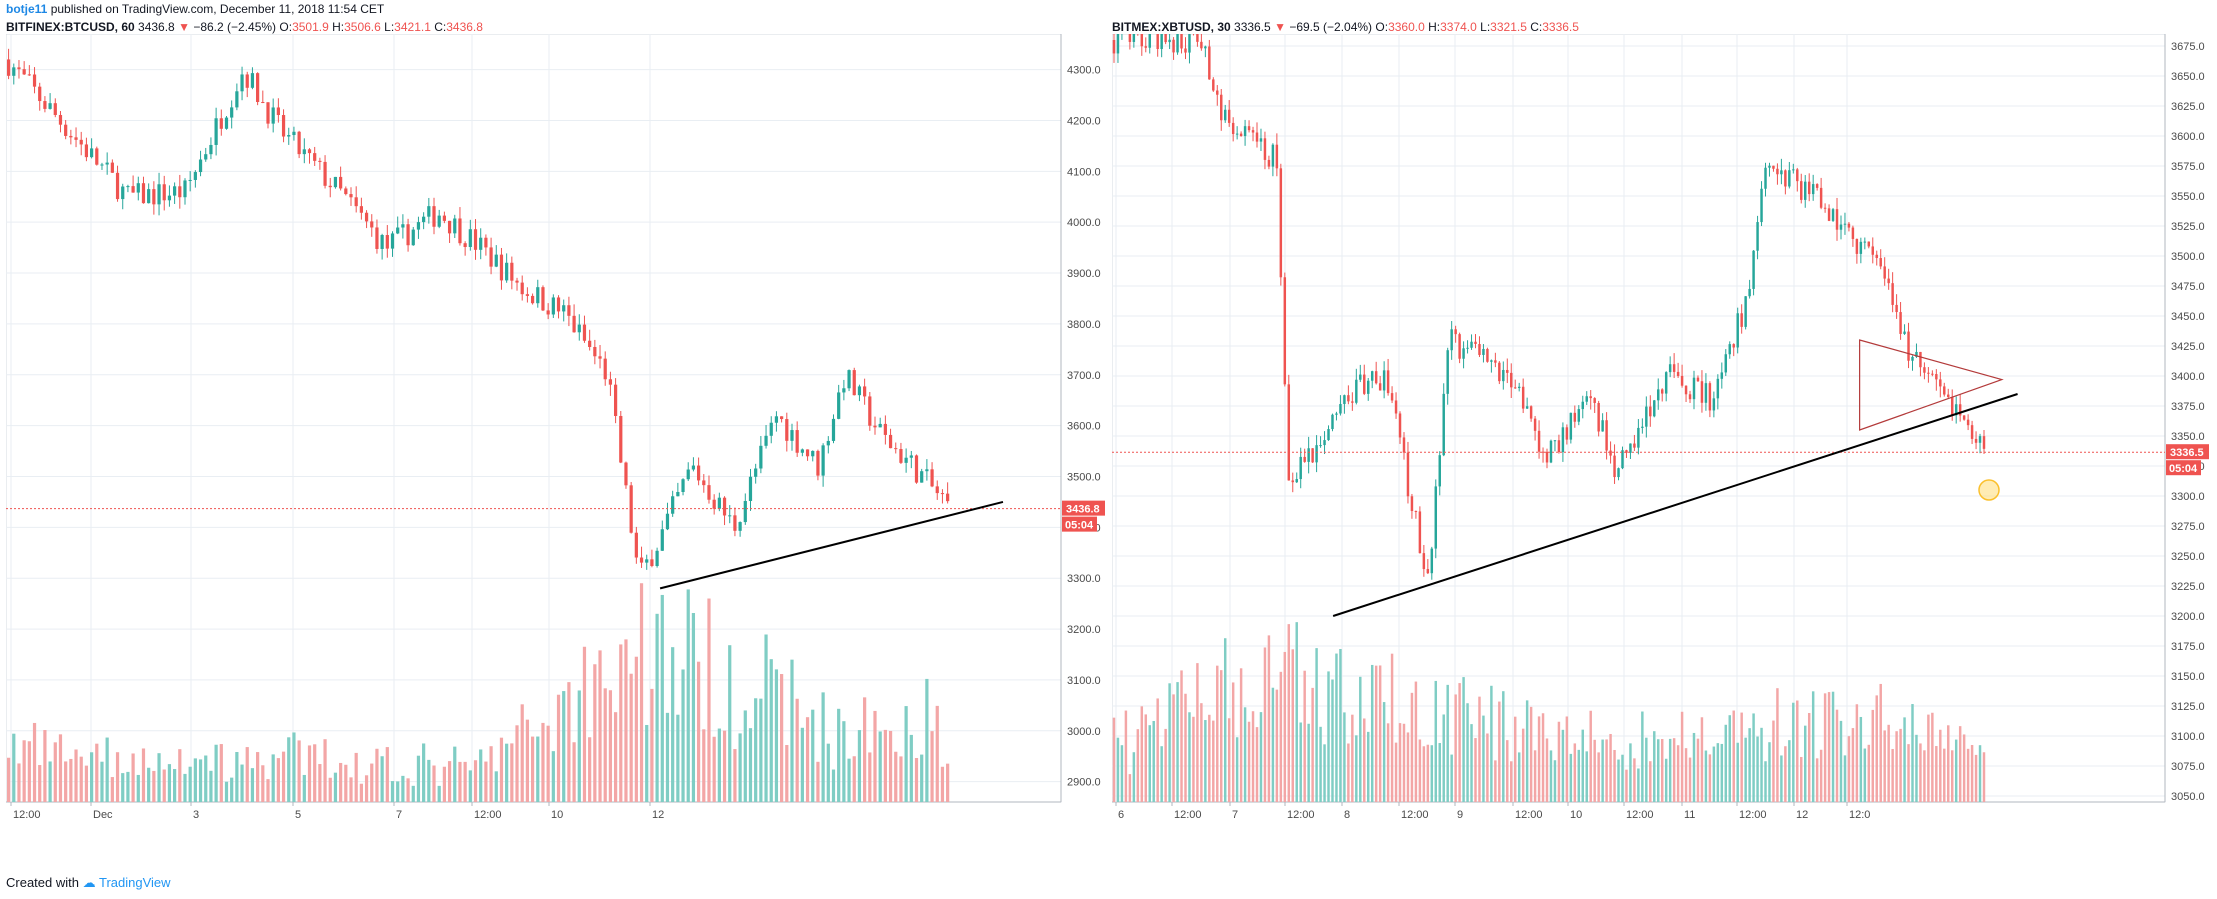 The image size is (2217, 899). I want to click on price-tick-label: 3150.0, so click(2188, 677).